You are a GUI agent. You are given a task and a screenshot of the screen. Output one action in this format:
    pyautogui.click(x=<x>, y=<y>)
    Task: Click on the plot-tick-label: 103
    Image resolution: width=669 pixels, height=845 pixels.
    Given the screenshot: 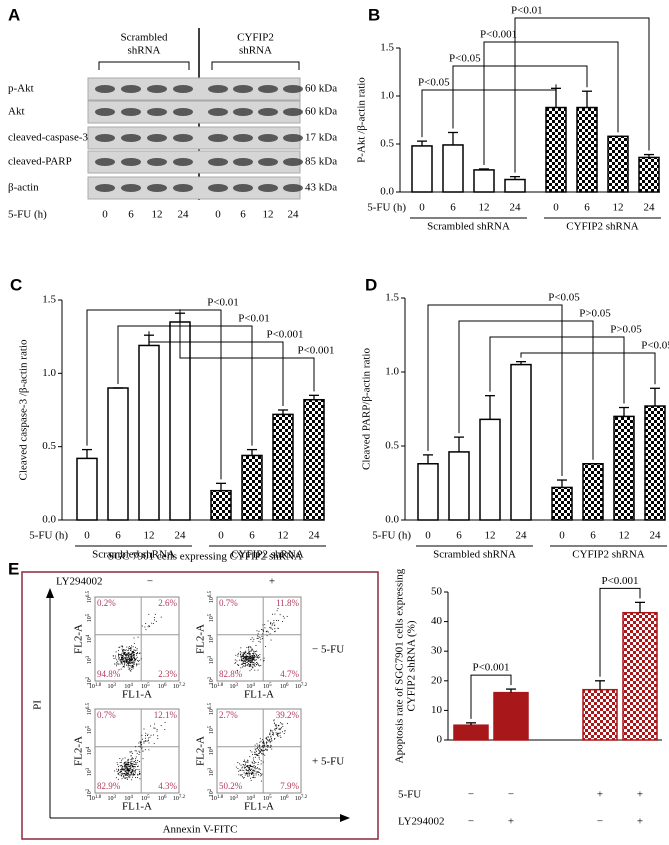 What is the action you would take?
    pyautogui.click(x=112, y=686)
    